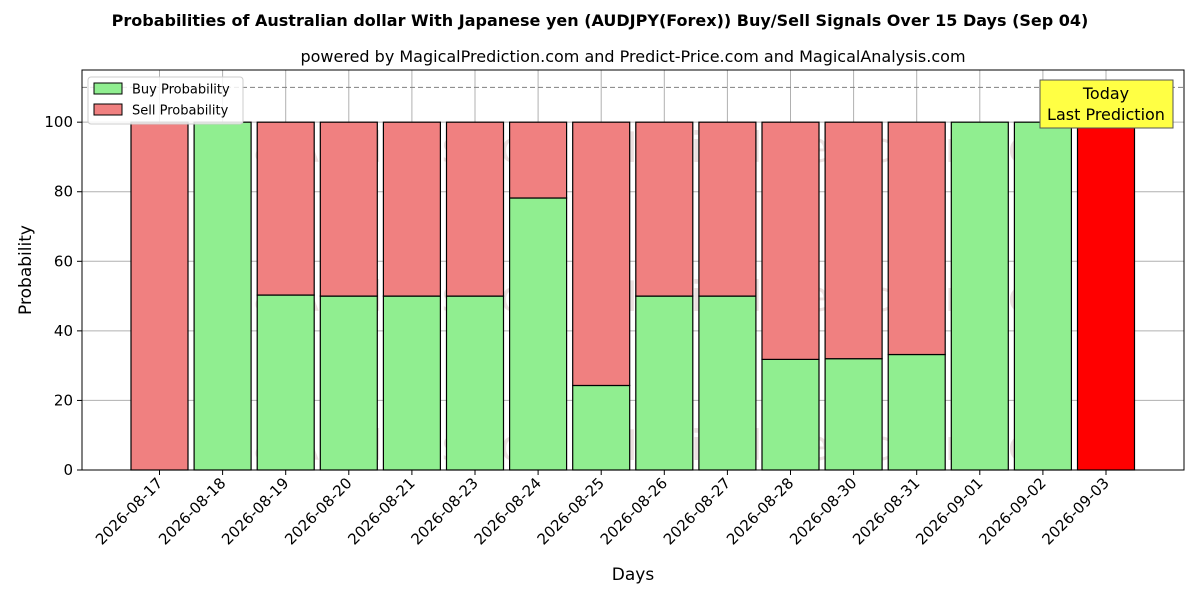 The image size is (1200, 600). Describe the element at coordinates (318, 511) in the screenshot. I see `x-tick-label: 2026-08-20` at that location.